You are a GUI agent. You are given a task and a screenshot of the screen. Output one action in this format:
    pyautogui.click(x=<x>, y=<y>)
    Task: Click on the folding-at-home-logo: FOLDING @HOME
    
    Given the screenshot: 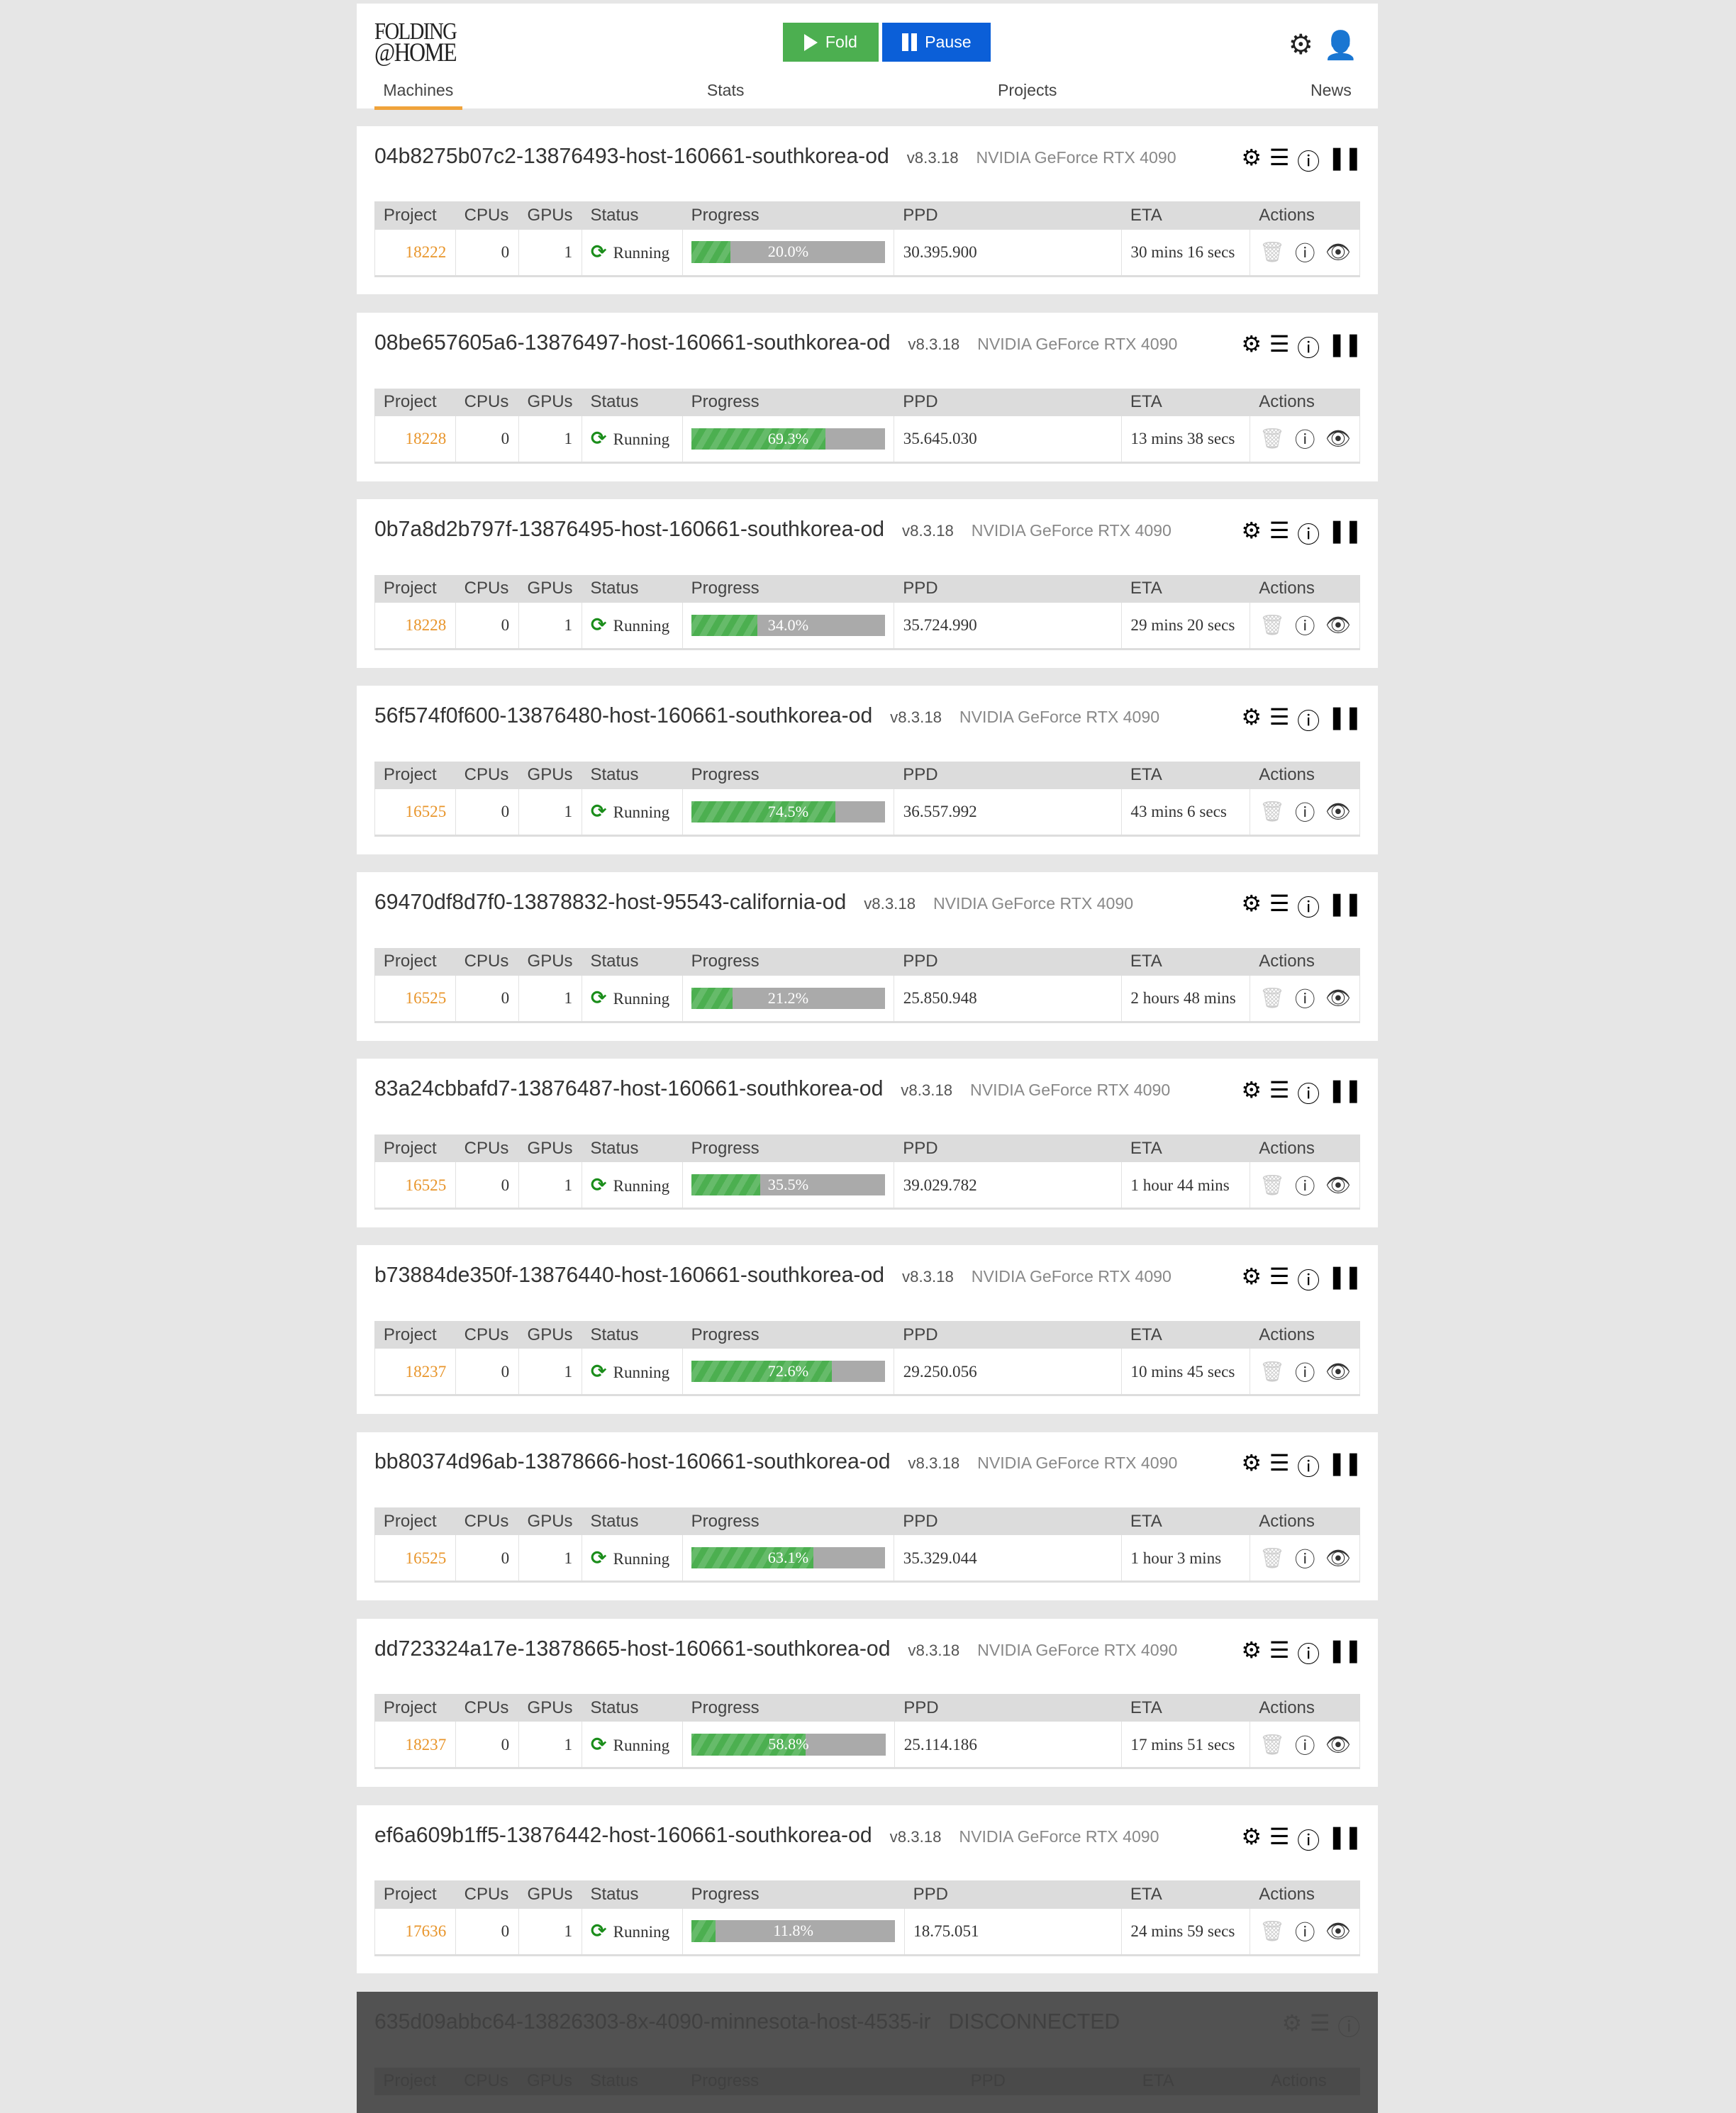 What is the action you would take?
    pyautogui.click(x=415, y=43)
    